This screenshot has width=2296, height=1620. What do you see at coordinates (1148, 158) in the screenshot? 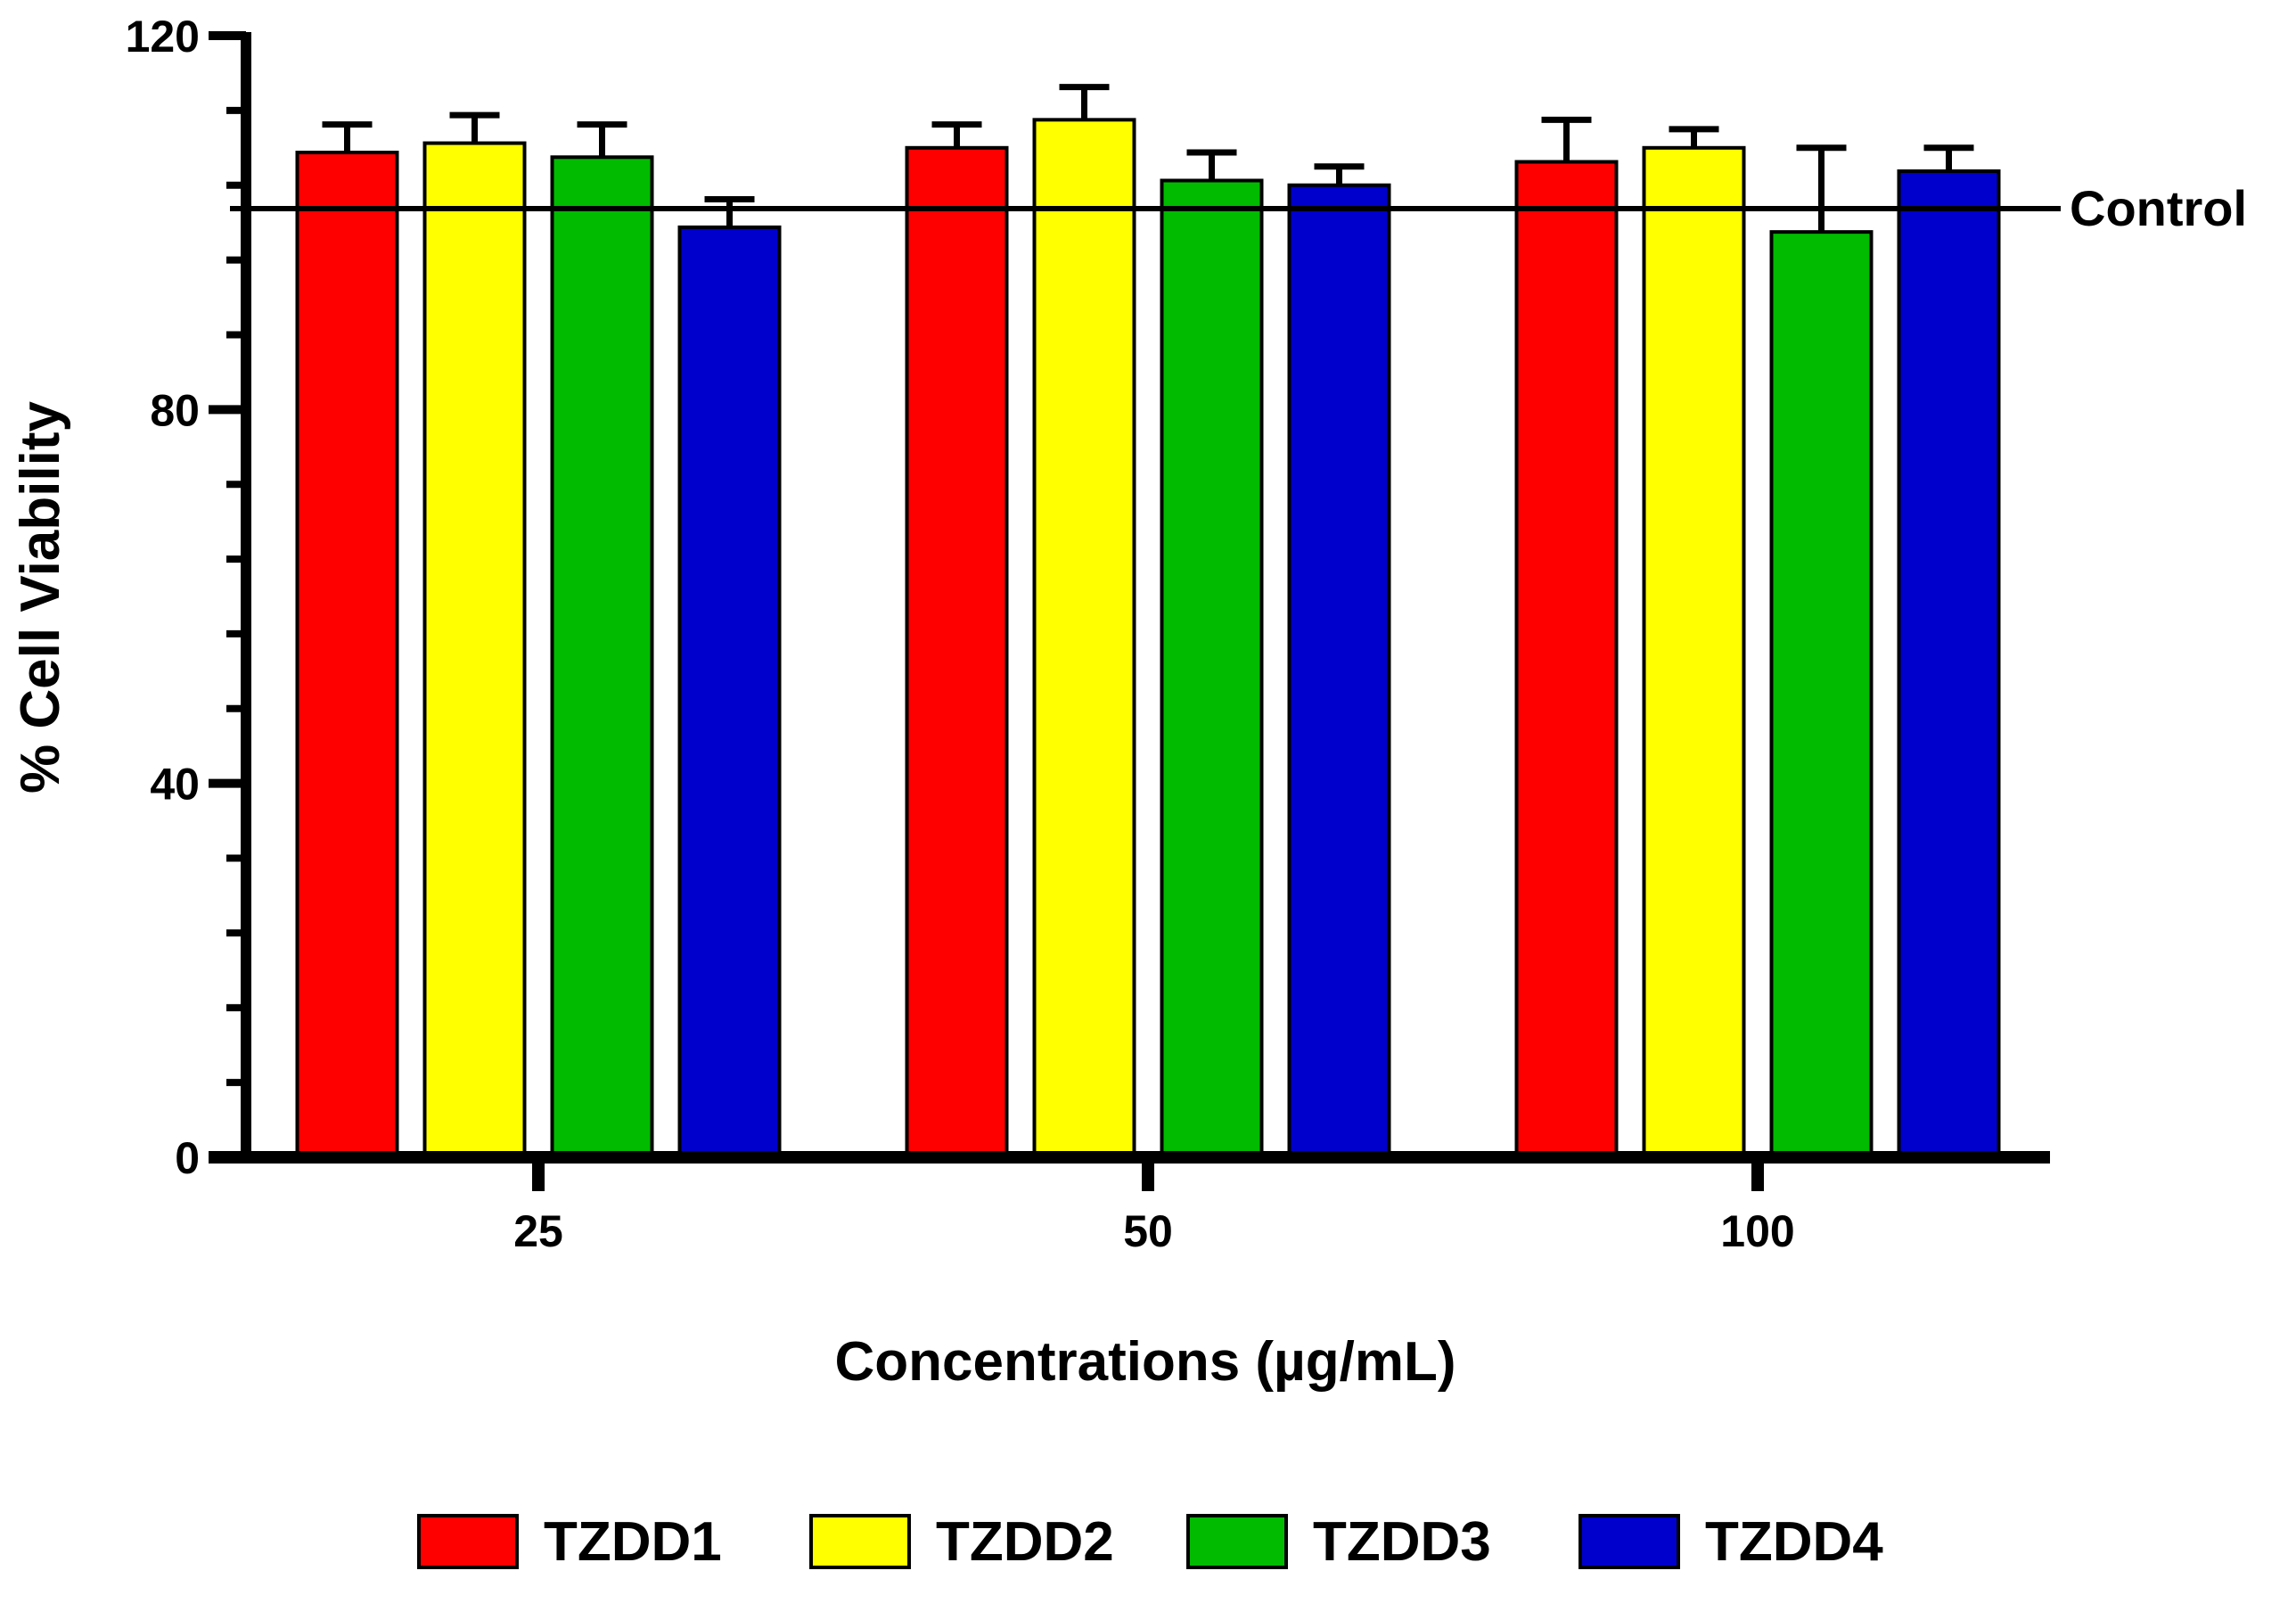
I see `error-bars-layer` at bounding box center [1148, 158].